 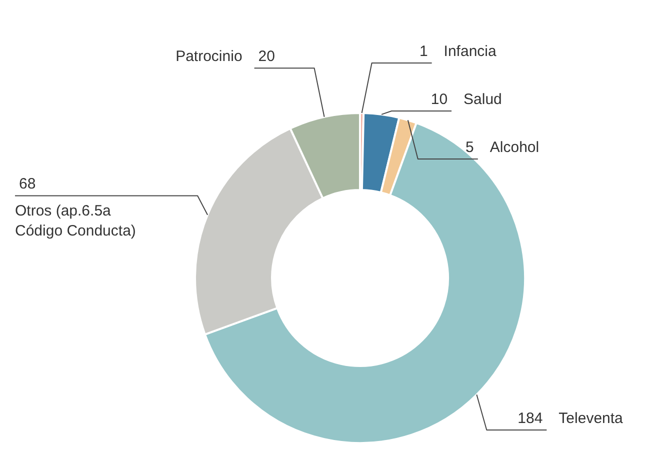 What do you see at coordinates (515, 147) in the screenshot?
I see `slice-label: Alcohol` at bounding box center [515, 147].